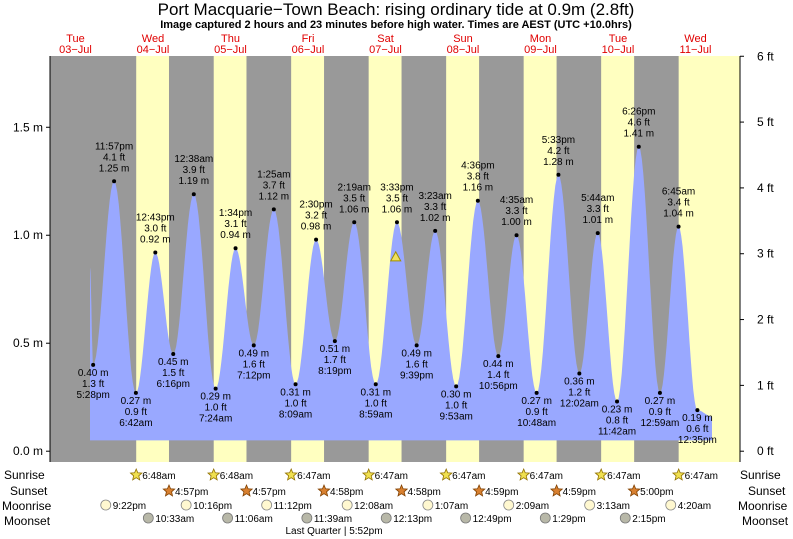 Image resolution: width=793 pixels, height=539 pixels. What do you see at coordinates (308, 39) in the screenshot?
I see `day-name: Fri` at bounding box center [308, 39].